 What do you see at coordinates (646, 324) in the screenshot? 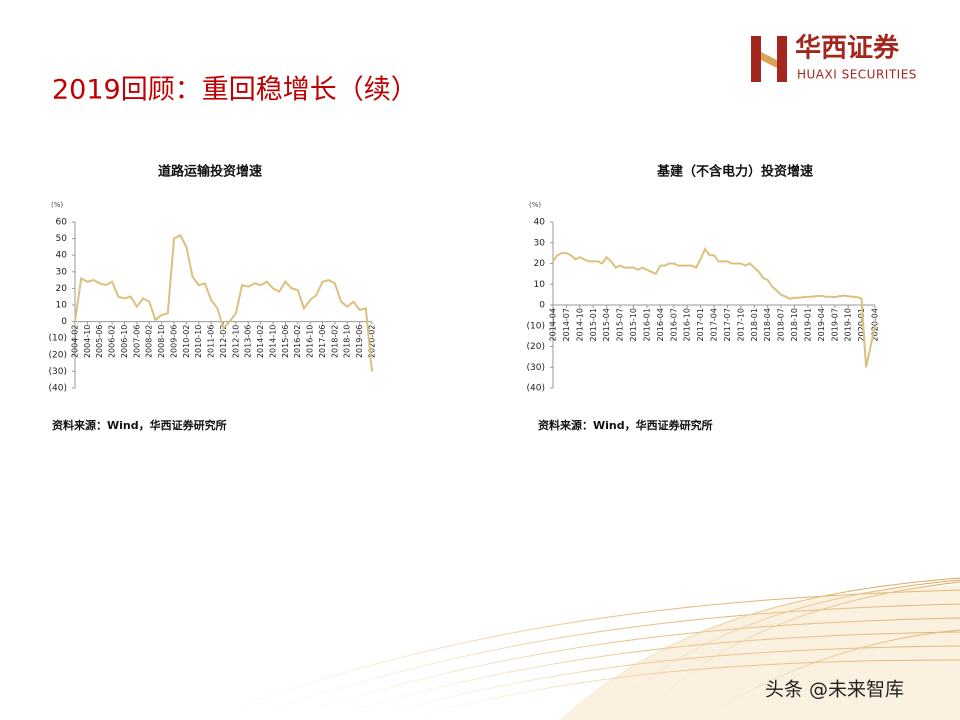
I see `x-tick-label: 2016-01` at bounding box center [646, 324].